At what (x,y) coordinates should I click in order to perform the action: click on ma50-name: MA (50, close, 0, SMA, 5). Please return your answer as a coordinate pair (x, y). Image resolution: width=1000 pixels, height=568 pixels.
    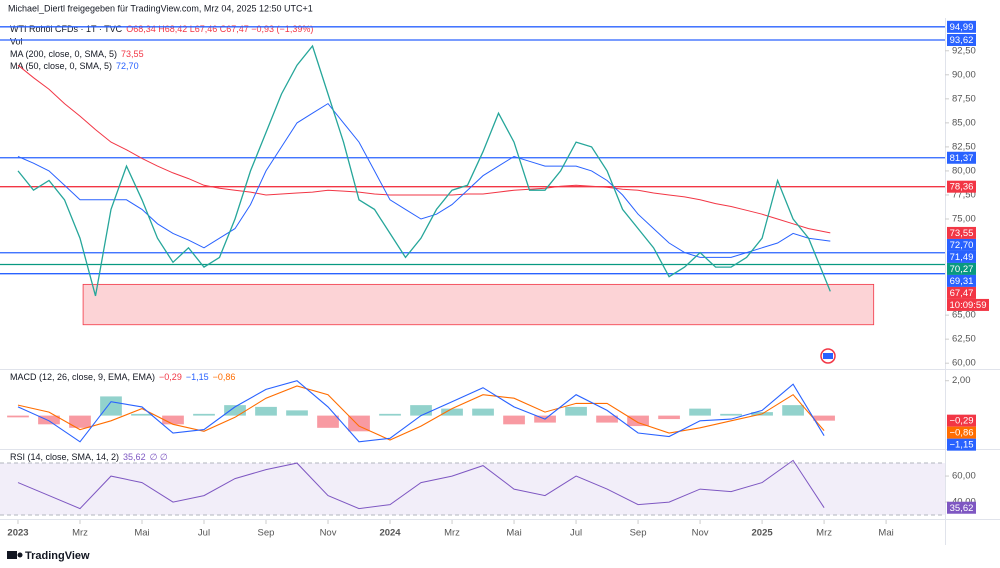
    Looking at the image, I should click on (61, 66).